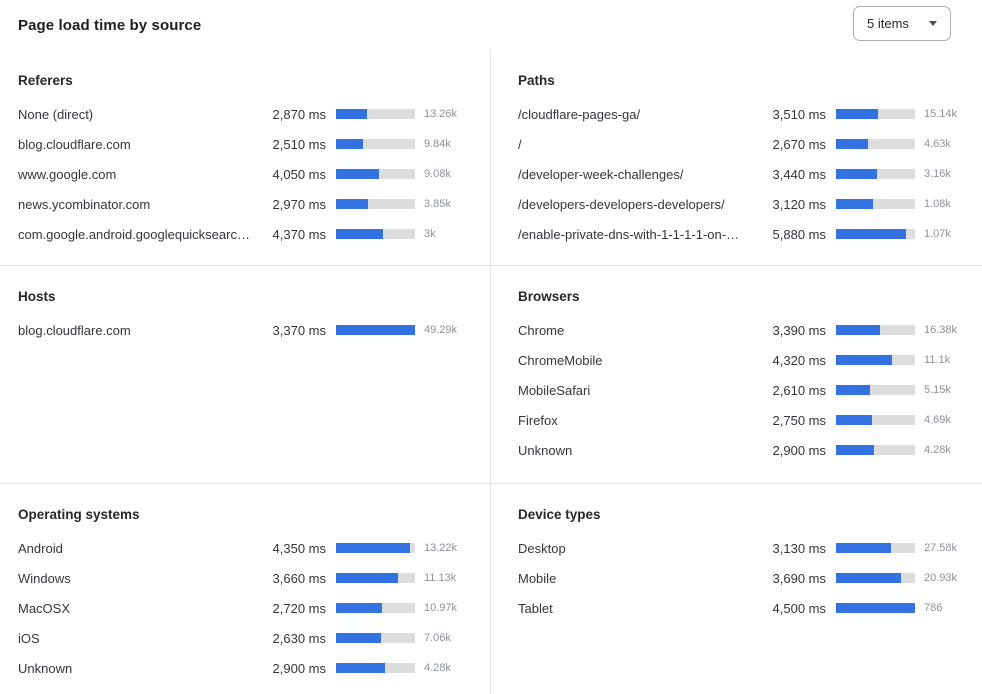  What do you see at coordinates (744, 360) in the screenshot?
I see `metric-row: ChromeMobile 4,320 ms 11.1k` at bounding box center [744, 360].